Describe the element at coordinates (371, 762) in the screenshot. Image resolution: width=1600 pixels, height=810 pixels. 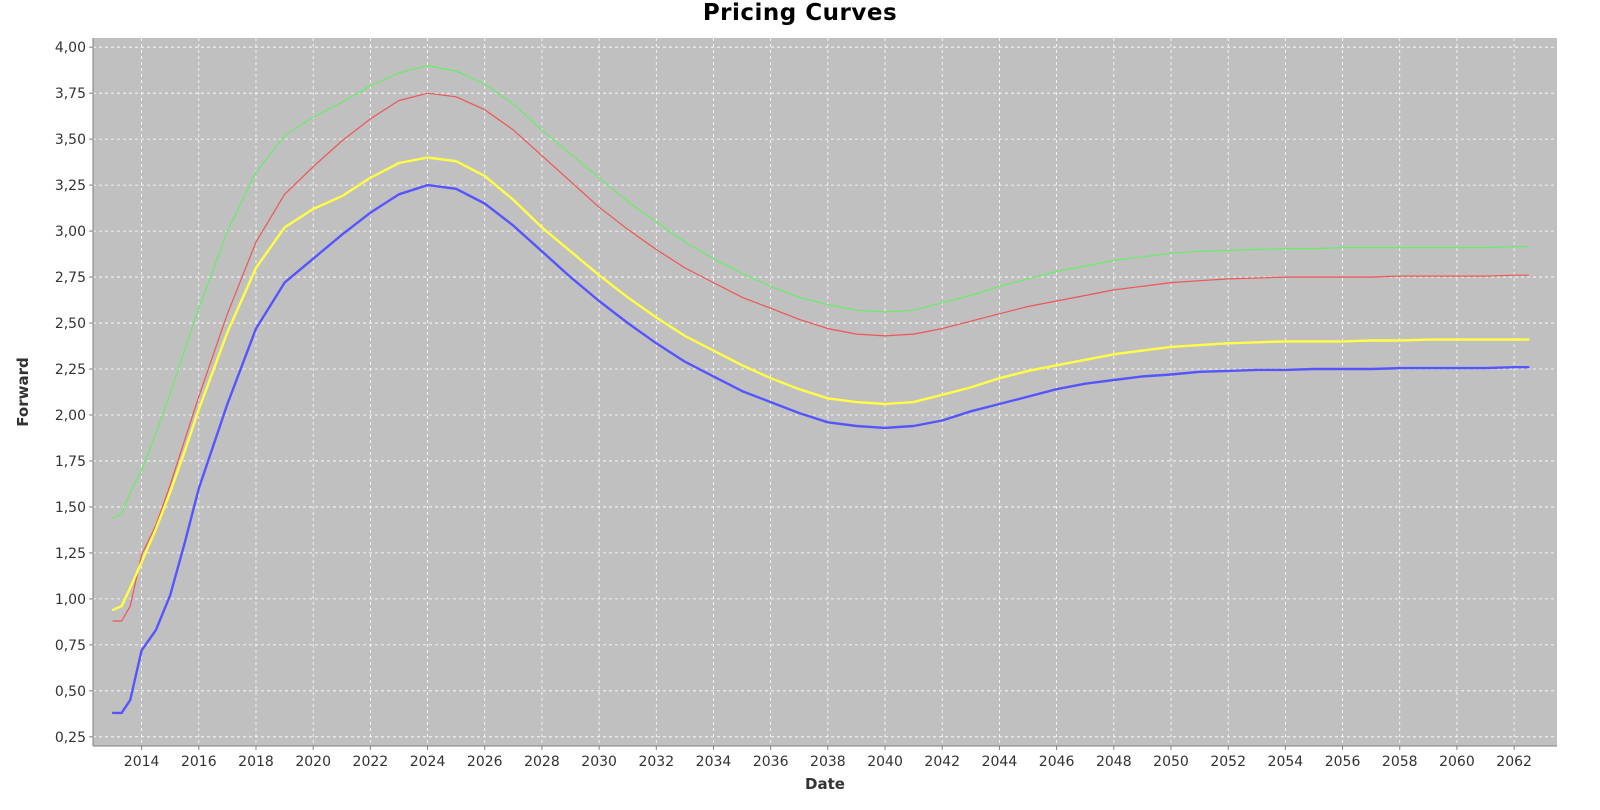
I see `x-tick-label: 2022` at that location.